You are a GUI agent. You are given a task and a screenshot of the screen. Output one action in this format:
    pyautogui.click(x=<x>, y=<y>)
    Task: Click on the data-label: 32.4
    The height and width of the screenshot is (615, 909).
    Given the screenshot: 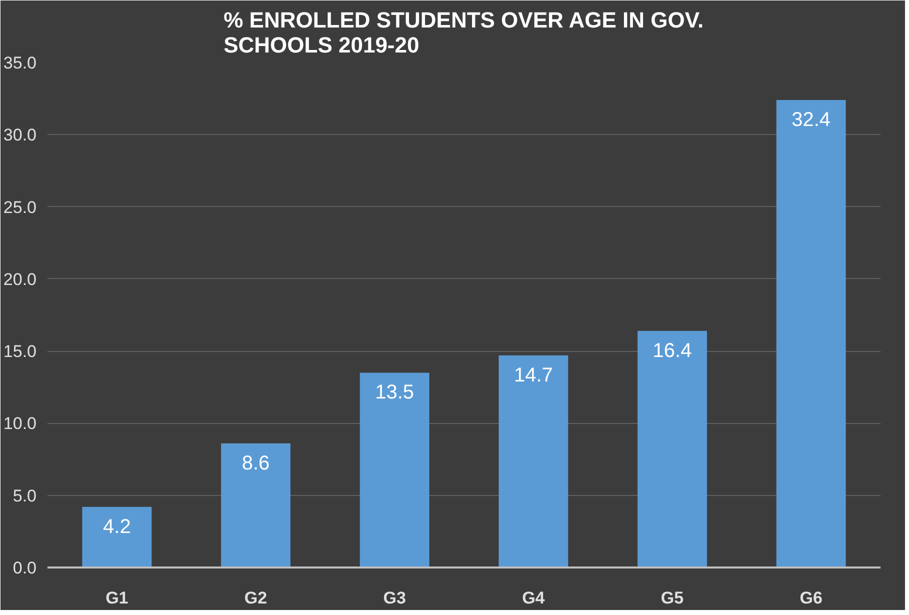 What is the action you would take?
    pyautogui.click(x=811, y=120)
    